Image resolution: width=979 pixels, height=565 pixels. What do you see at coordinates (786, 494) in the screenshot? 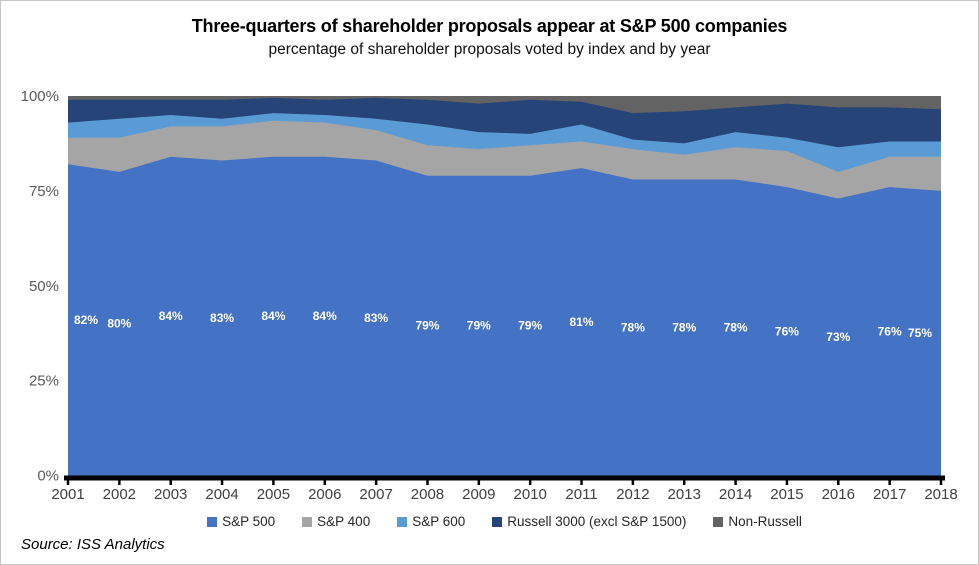
I see `x-axis-tick-label: 2015` at bounding box center [786, 494].